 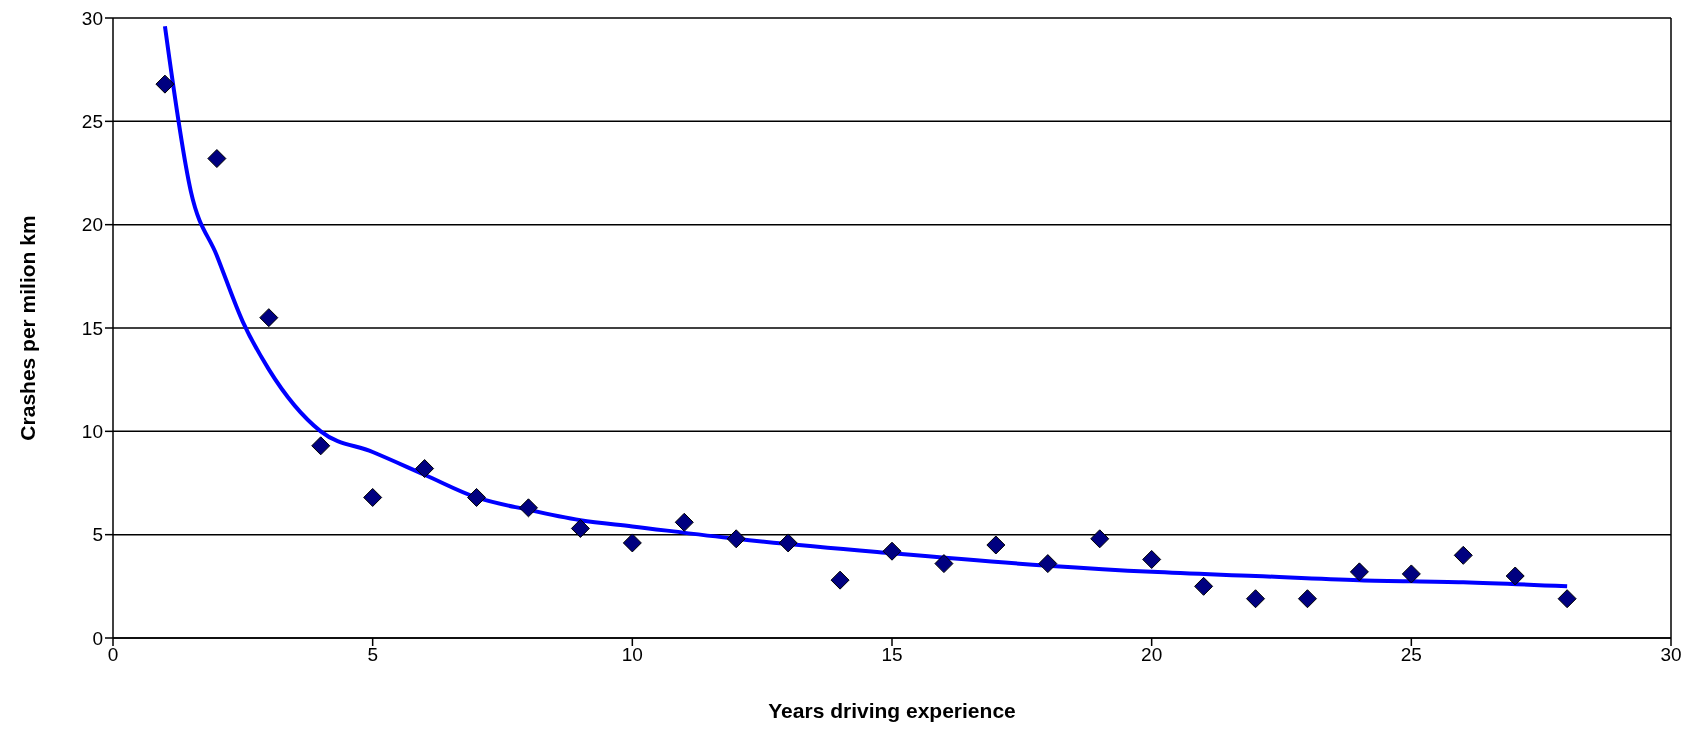 I want to click on x-tick-label: 15, so click(x=892, y=655).